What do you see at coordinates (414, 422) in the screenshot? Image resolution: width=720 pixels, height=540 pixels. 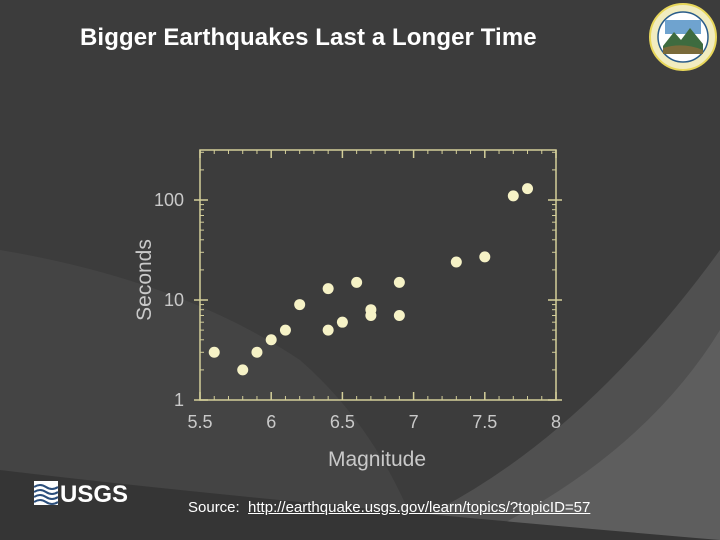 I see `x-tick-label: 7` at bounding box center [414, 422].